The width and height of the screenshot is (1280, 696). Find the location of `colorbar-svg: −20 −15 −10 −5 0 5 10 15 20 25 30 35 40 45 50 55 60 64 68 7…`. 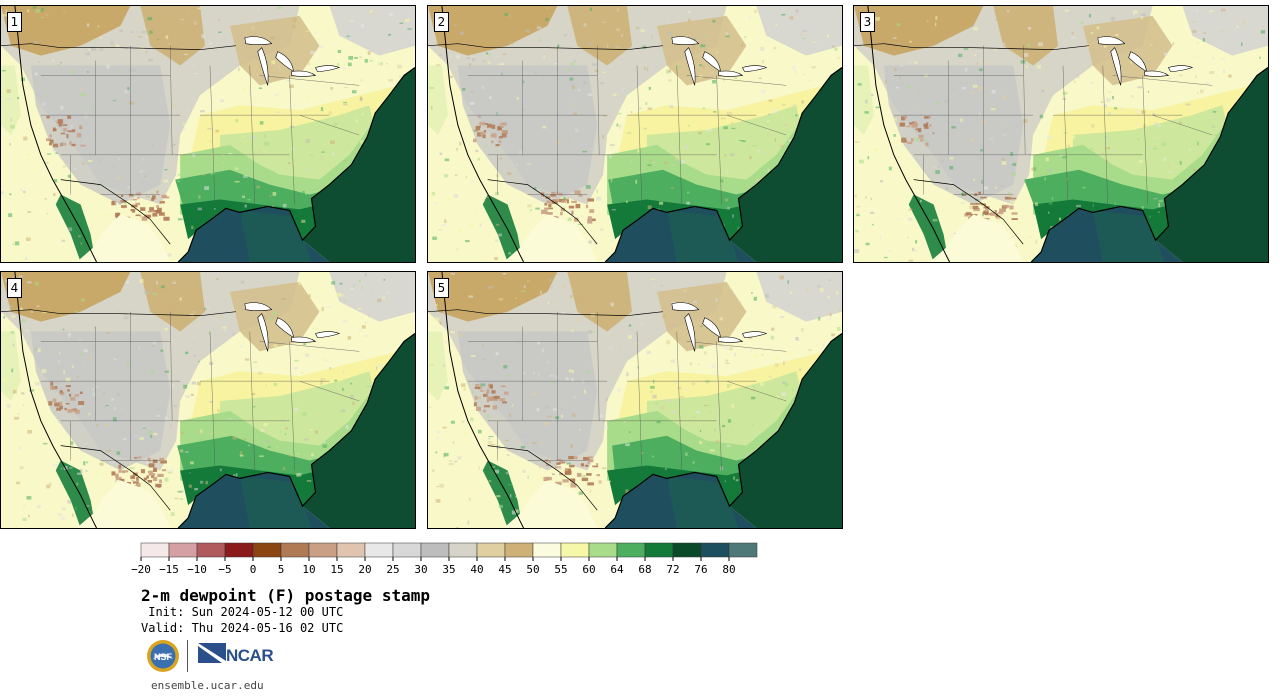

colorbar-svg: −20 −15 −10 −5 0 5 10 15 20 25 30 35 40 45 50 55 60 64 68 7… is located at coordinates (444, 559).